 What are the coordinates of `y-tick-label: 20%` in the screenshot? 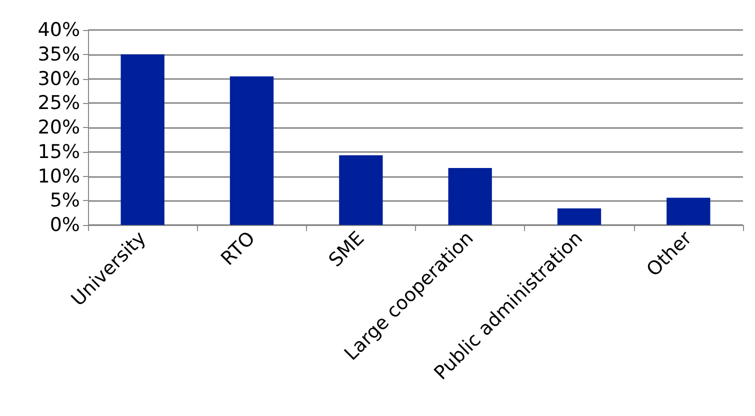 It's located at (59, 127).